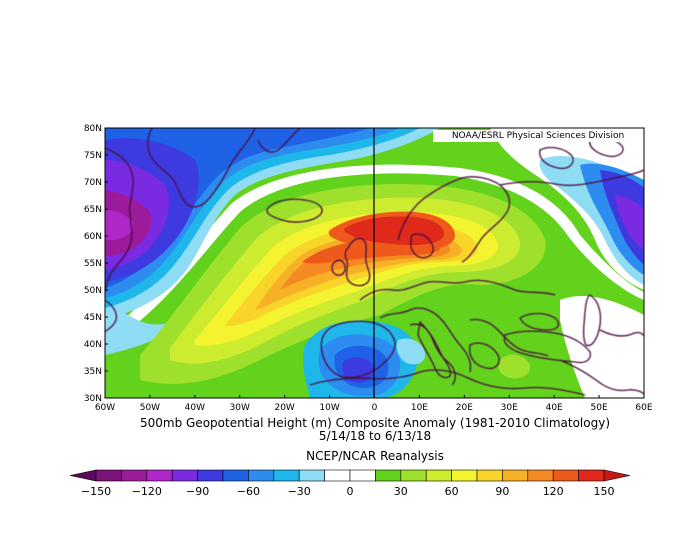 The height and width of the screenshot is (542, 700). I want to click on lon-tick-label: 40W, so click(195, 408).